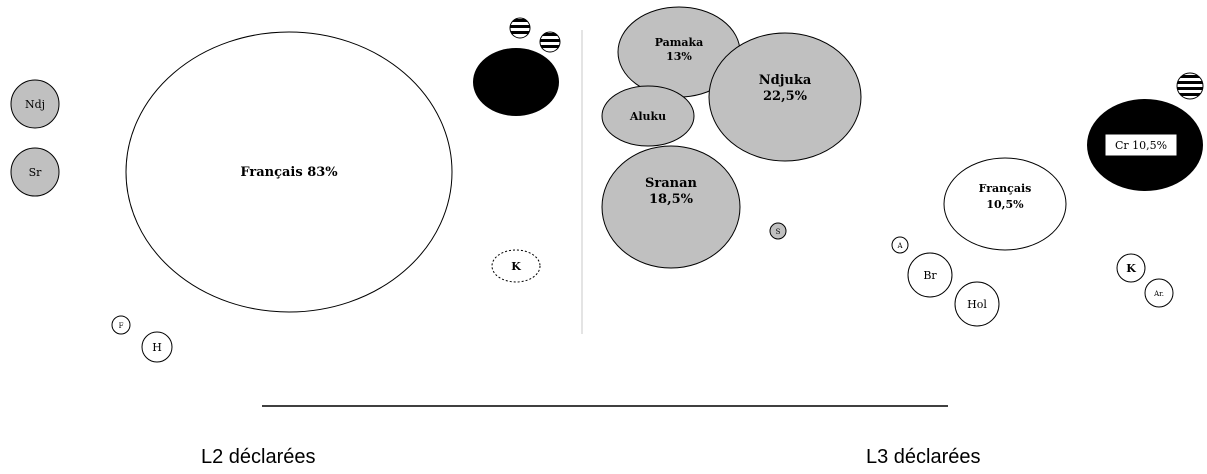 The image size is (1207, 474). I want to click on l3-a-bubble, so click(900, 245).